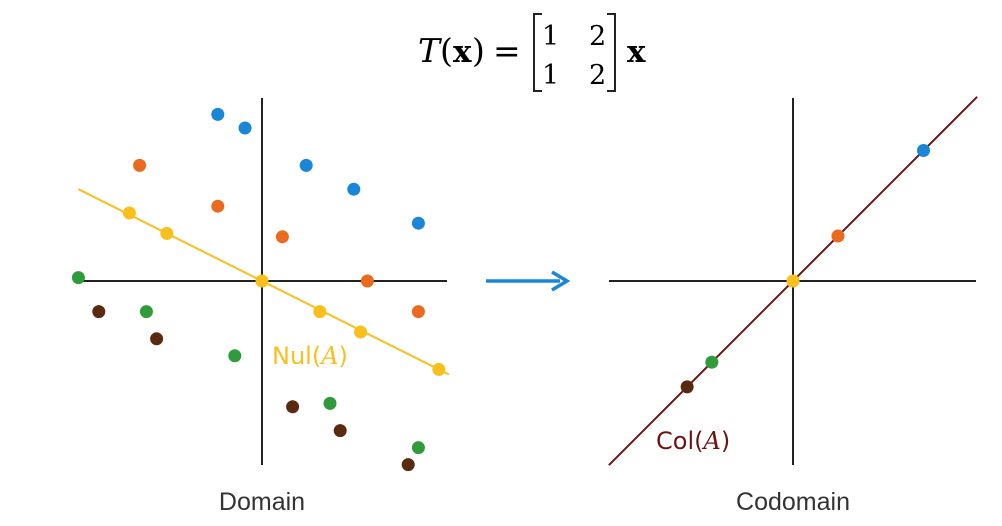  Describe the element at coordinates (550, 36) in the screenshot. I see `matrix-entry-11: 1` at that location.